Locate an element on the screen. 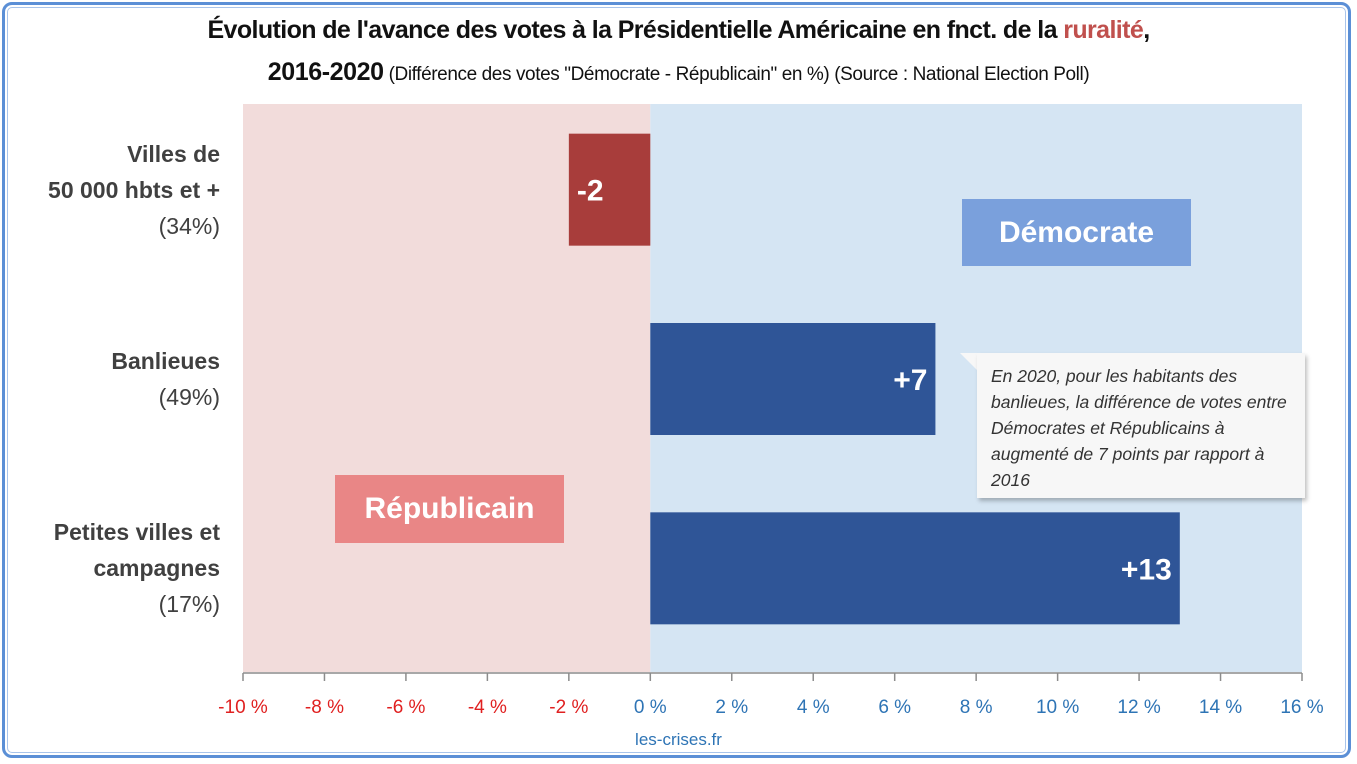  x-tick-label: 4 % is located at coordinates (813, 707).